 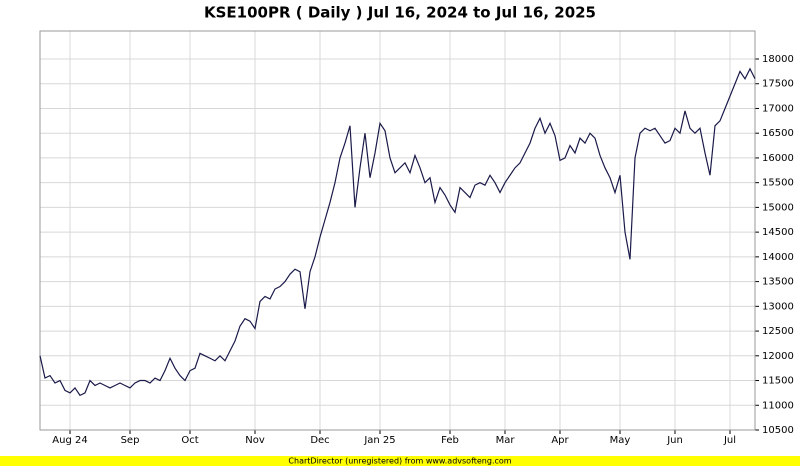 I want to click on x-tick-label: Sep, so click(x=130, y=440).